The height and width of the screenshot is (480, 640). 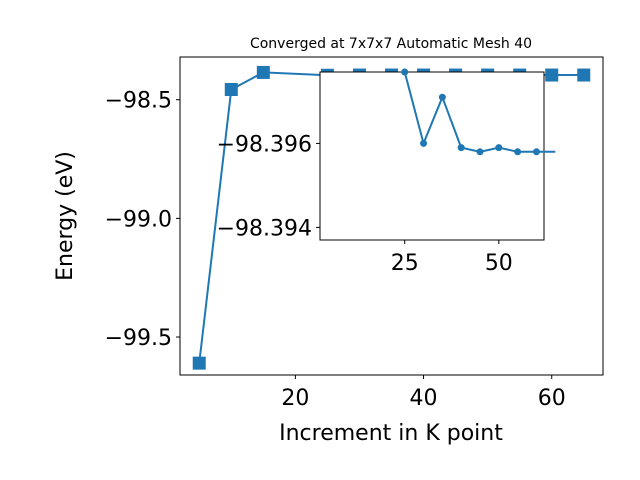 I want to click on inset-ticks: 25 50 −98.396 −98.394, so click(x=365, y=204).